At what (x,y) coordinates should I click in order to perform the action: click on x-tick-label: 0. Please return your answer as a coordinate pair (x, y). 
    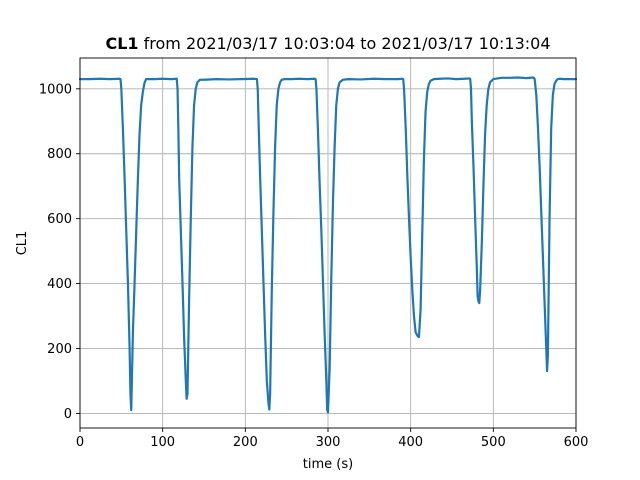
    Looking at the image, I should click on (80, 442).